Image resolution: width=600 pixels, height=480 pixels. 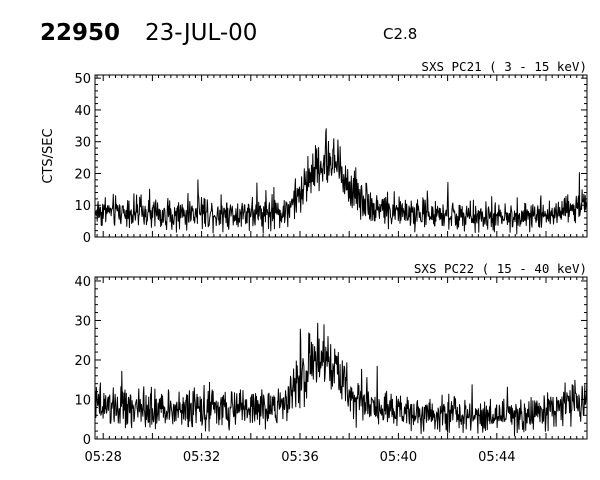 What do you see at coordinates (299, 457) in the screenshot?
I see `x-tick-label: 05:36` at bounding box center [299, 457].